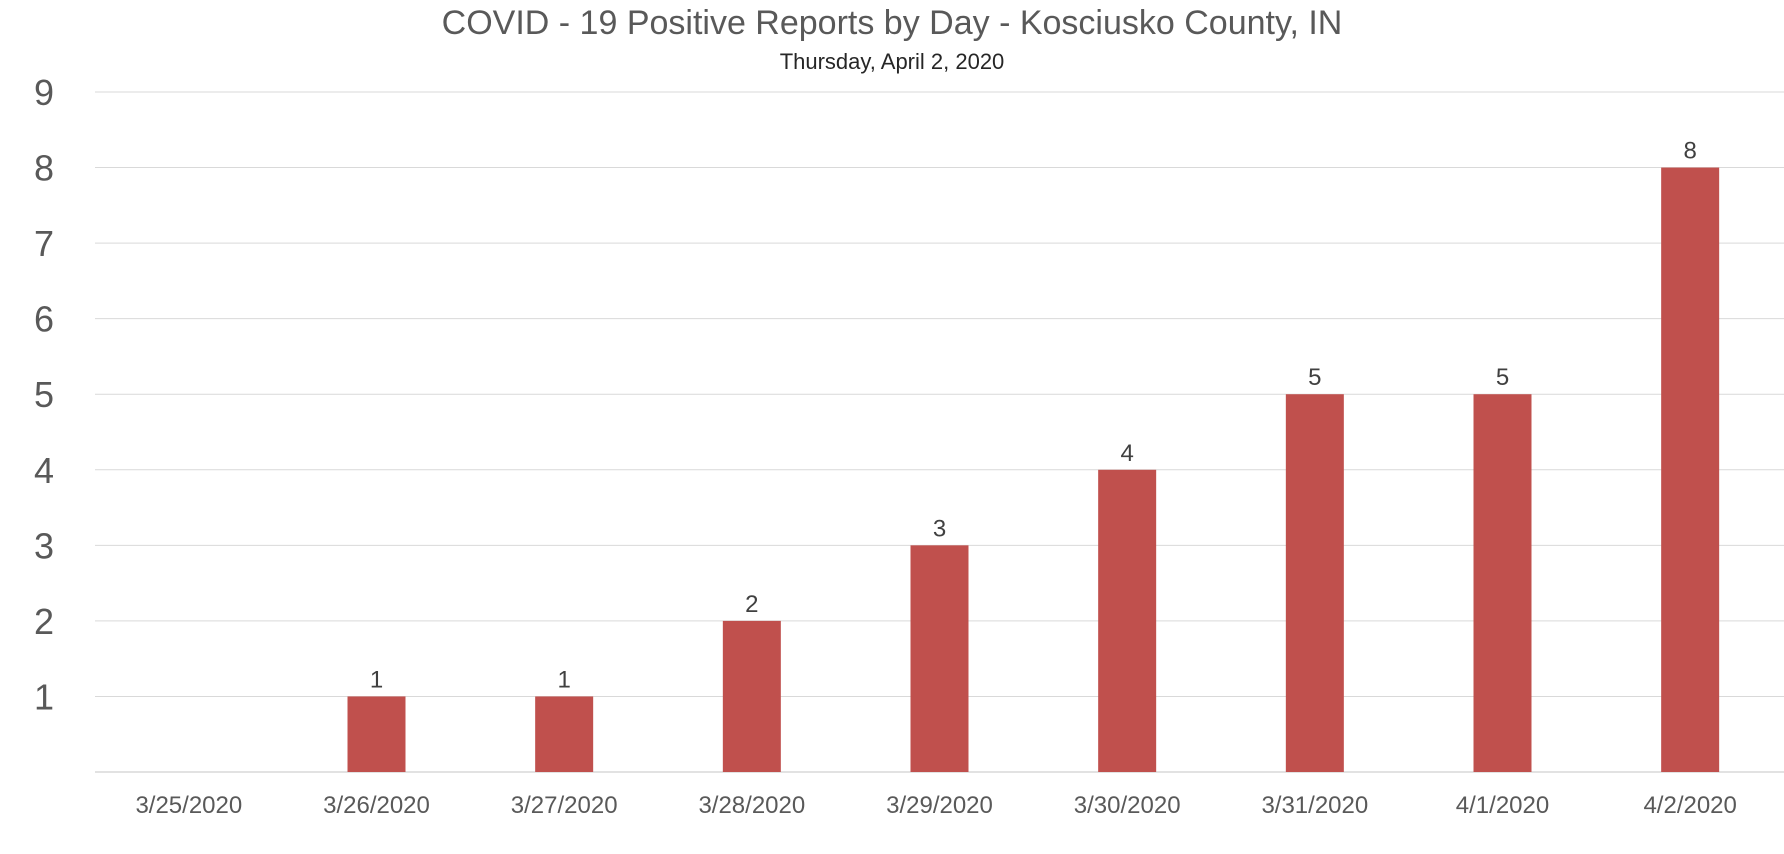 The width and height of the screenshot is (1784, 854). Describe the element at coordinates (44, 470) in the screenshot. I see `y-tick-label: 4` at that location.